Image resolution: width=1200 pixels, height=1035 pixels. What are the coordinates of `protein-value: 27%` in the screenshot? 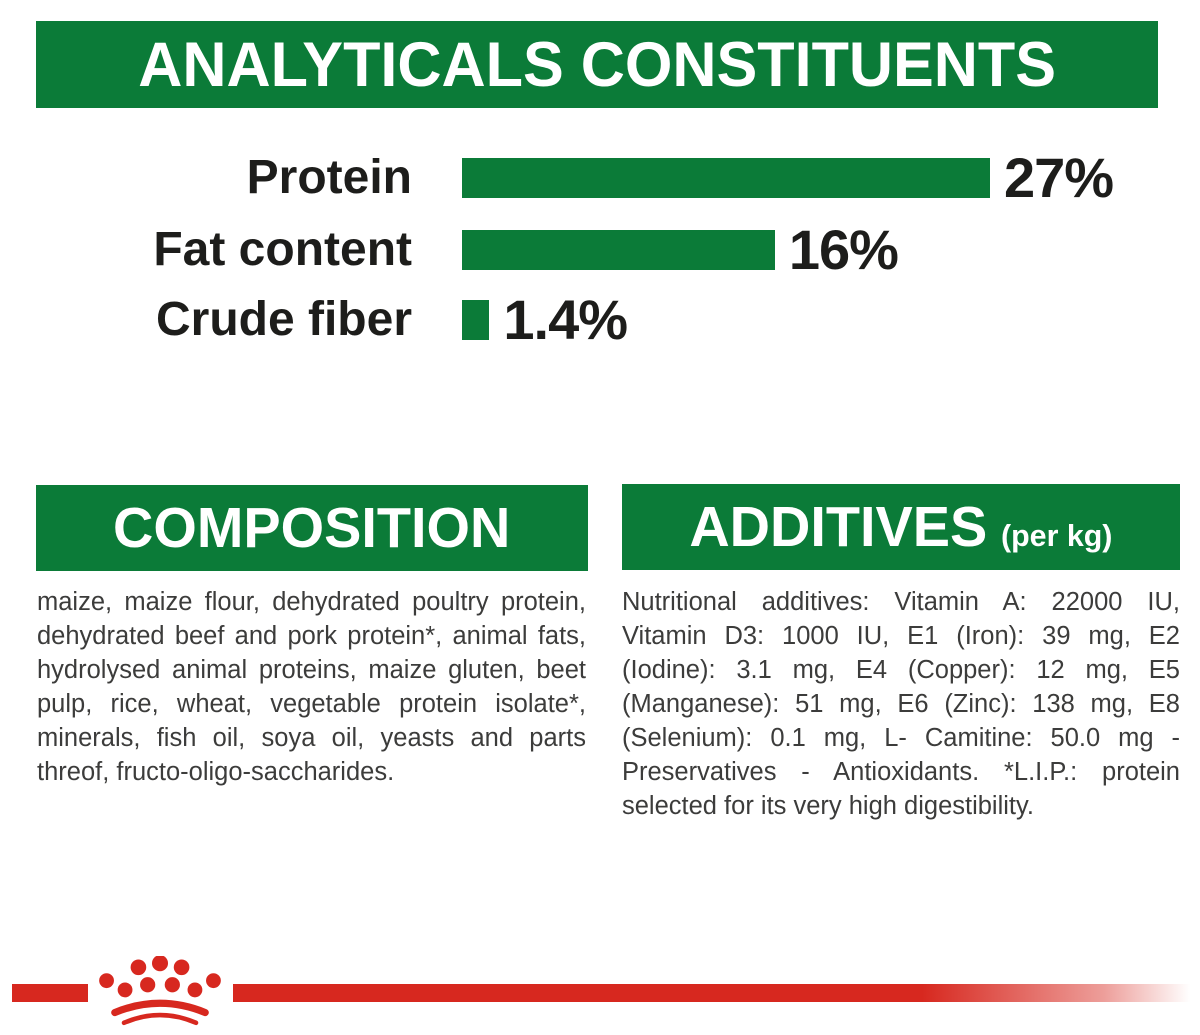 It's located at (1059, 177).